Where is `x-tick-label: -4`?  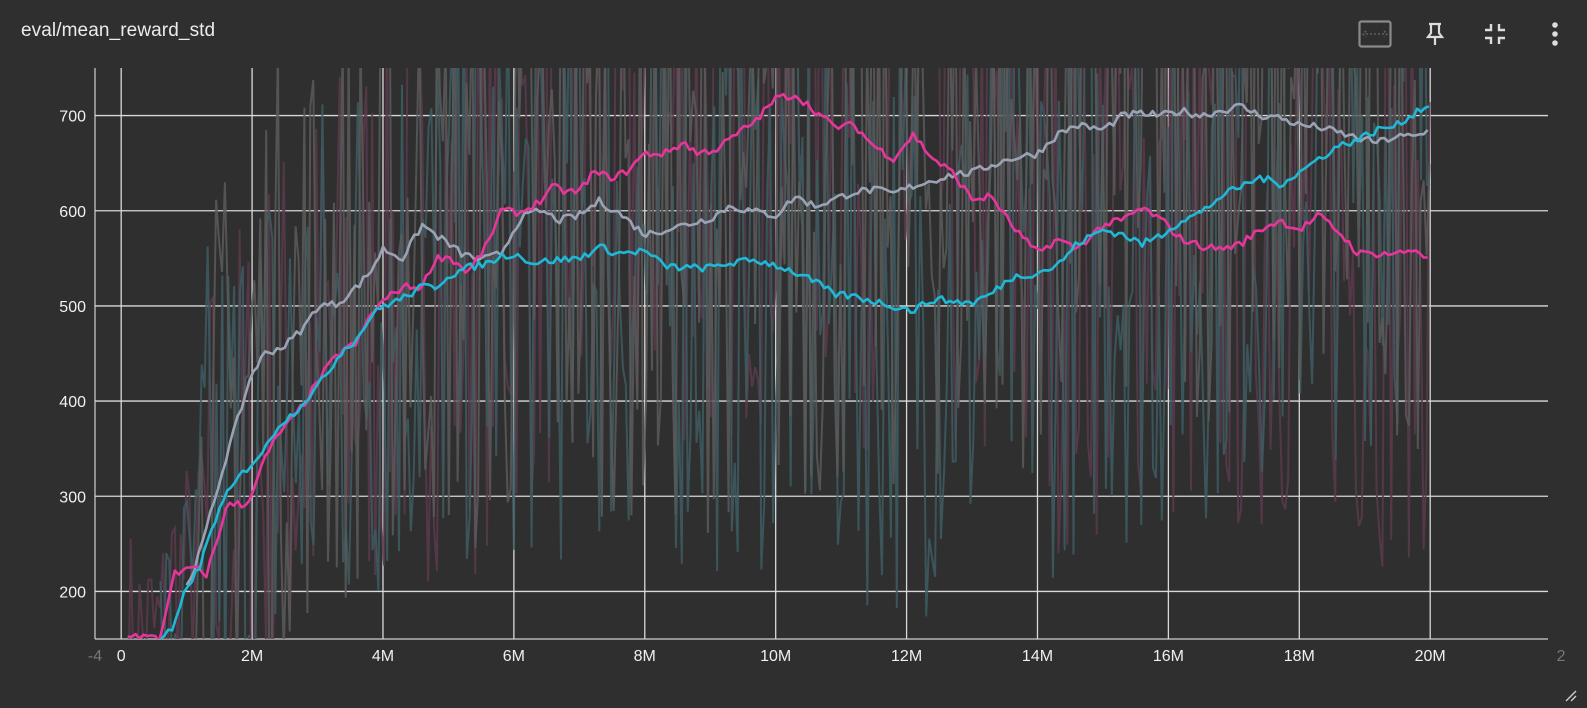
x-tick-label: -4 is located at coordinates (95, 656).